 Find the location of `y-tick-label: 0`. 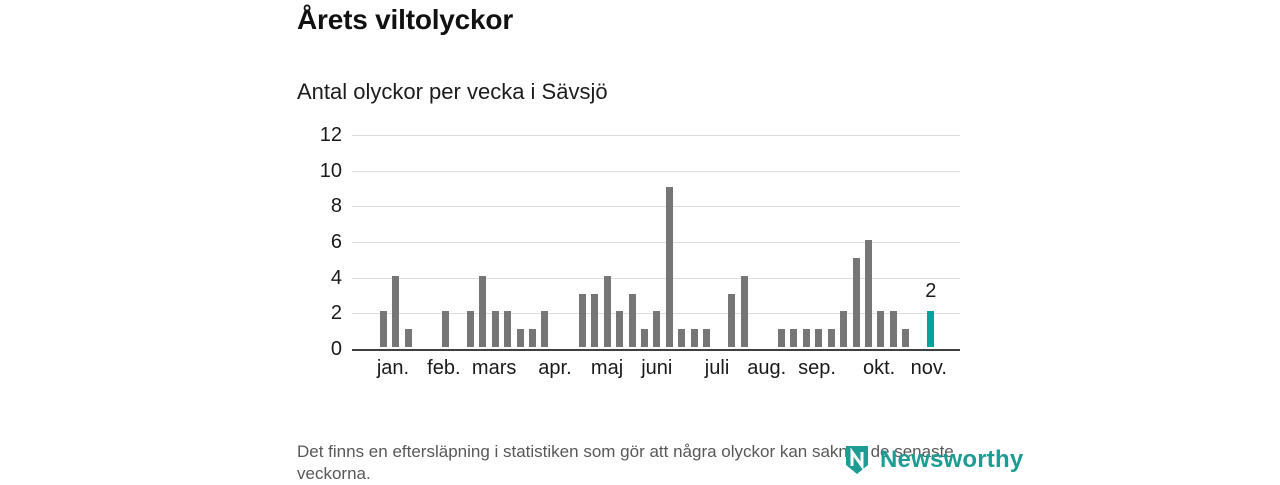

y-tick-label: 0 is located at coordinates (336, 349).